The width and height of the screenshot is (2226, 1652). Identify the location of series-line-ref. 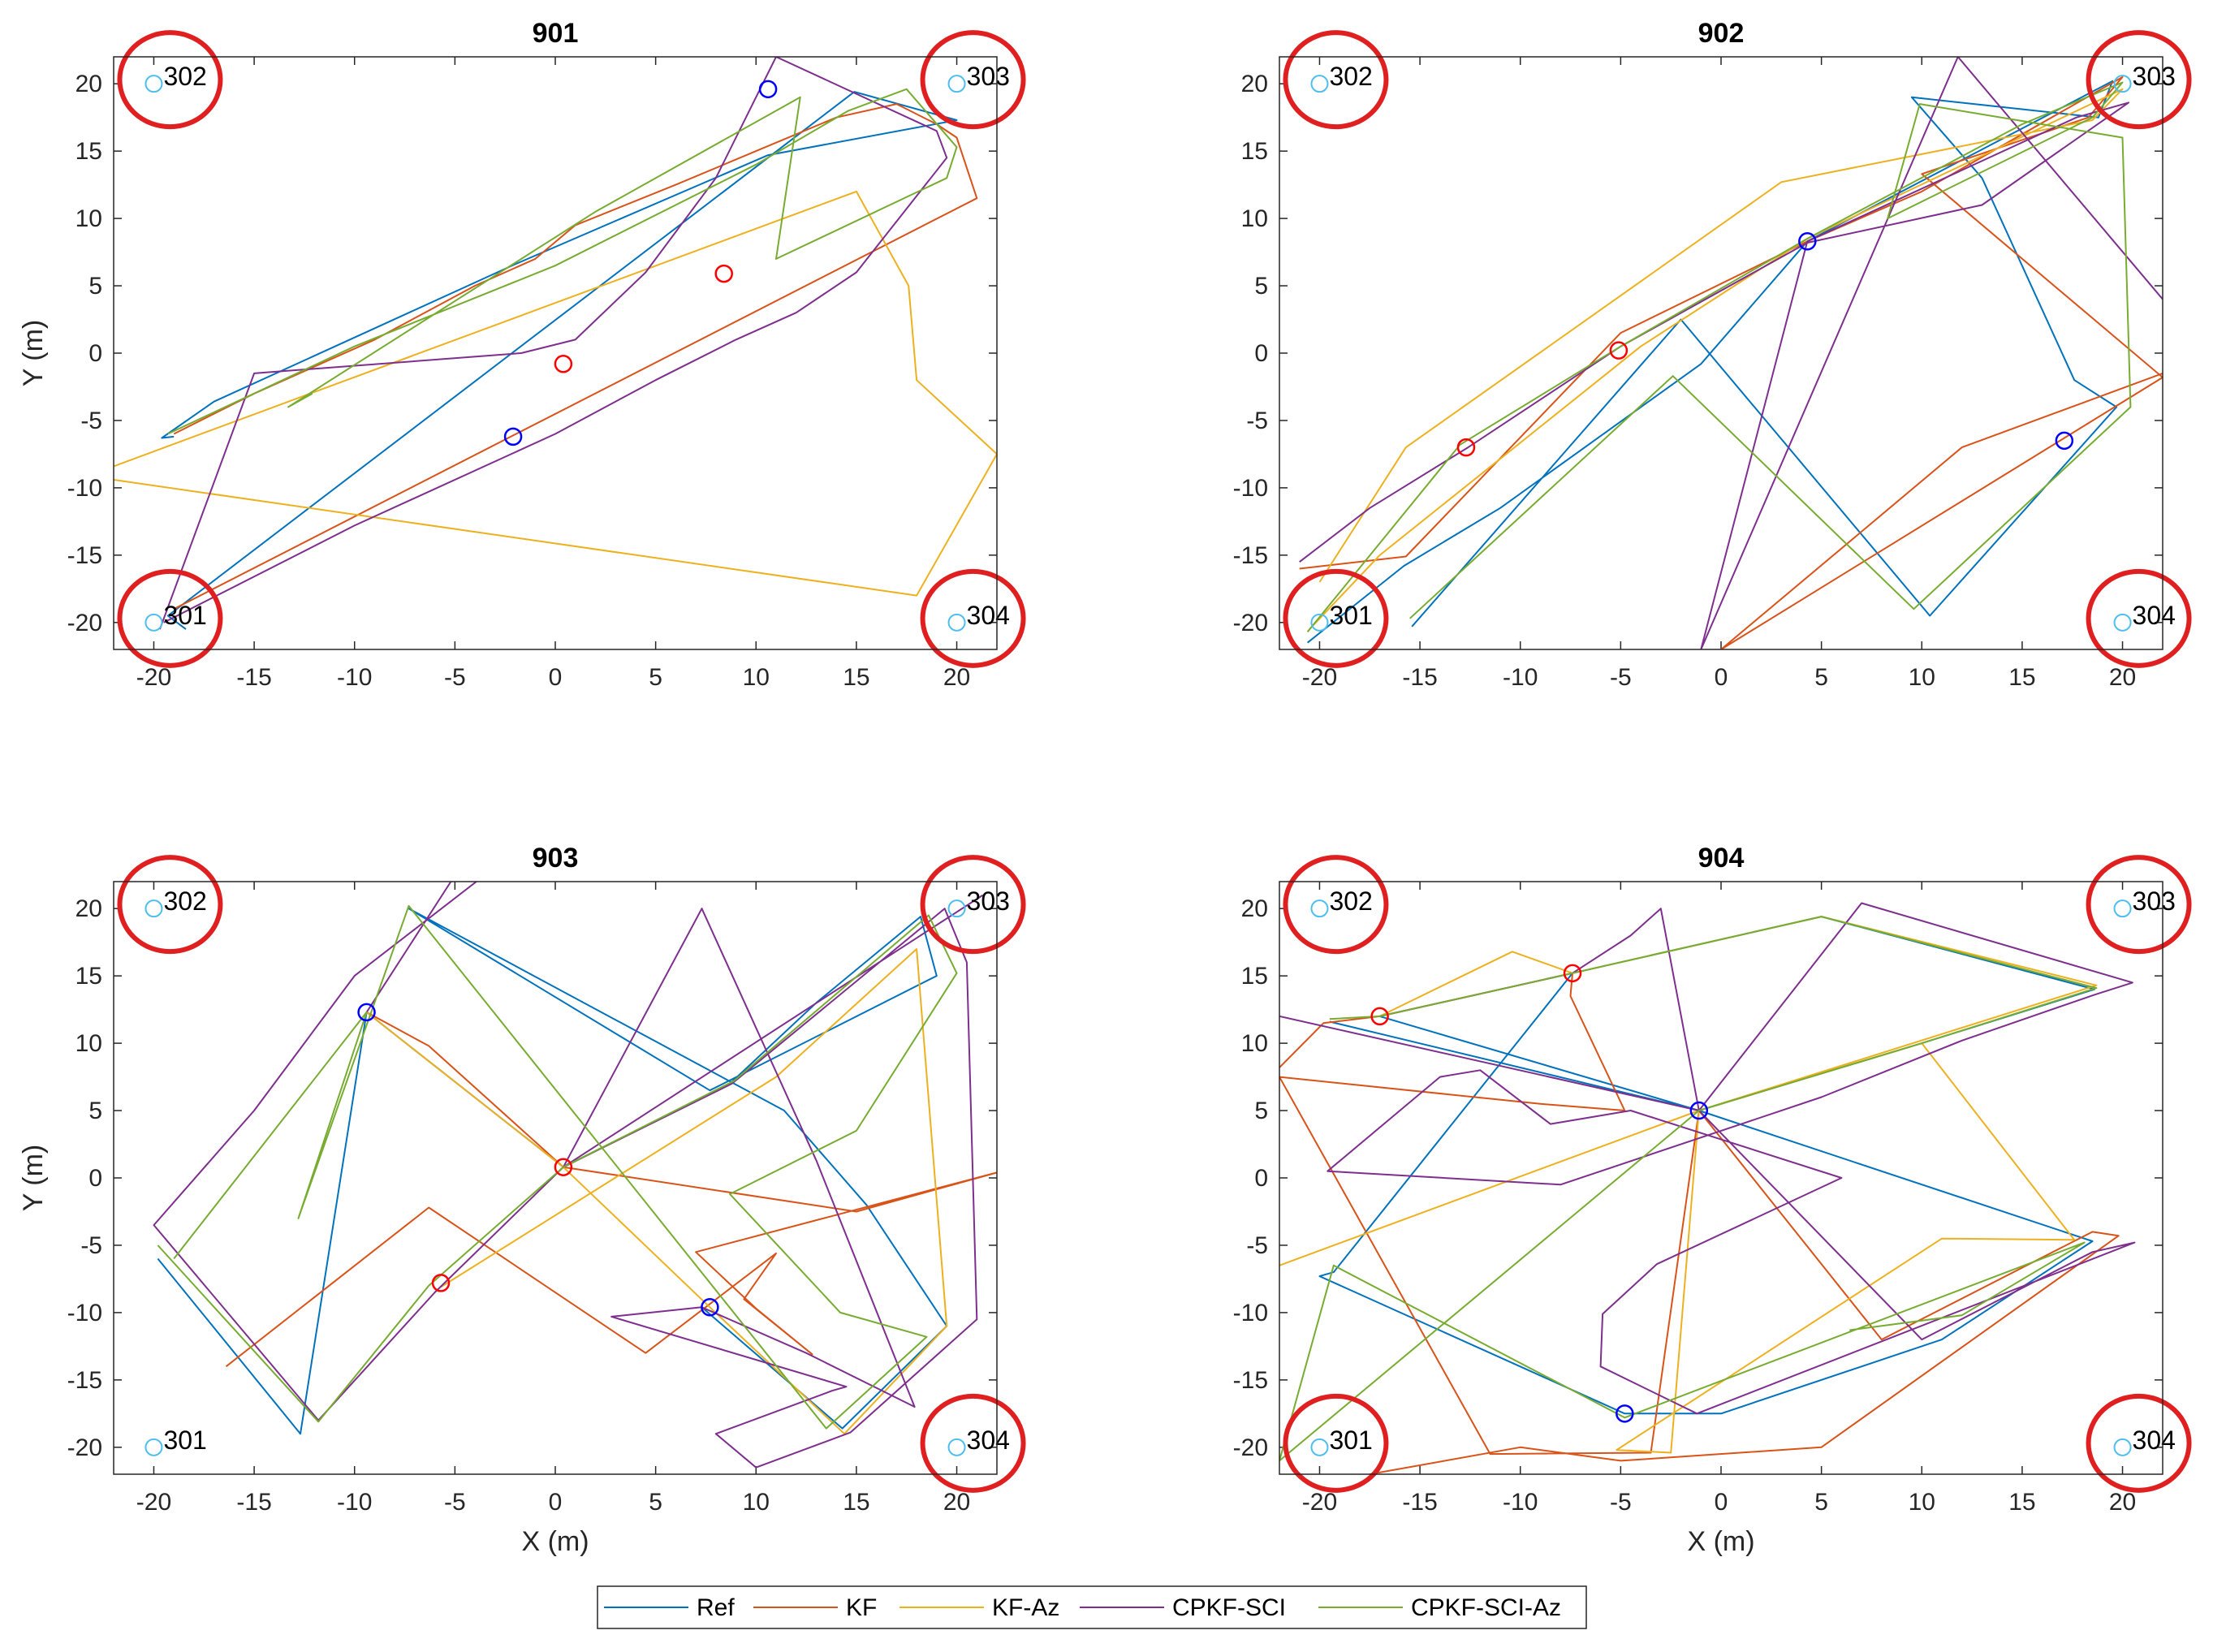
(1712, 362).